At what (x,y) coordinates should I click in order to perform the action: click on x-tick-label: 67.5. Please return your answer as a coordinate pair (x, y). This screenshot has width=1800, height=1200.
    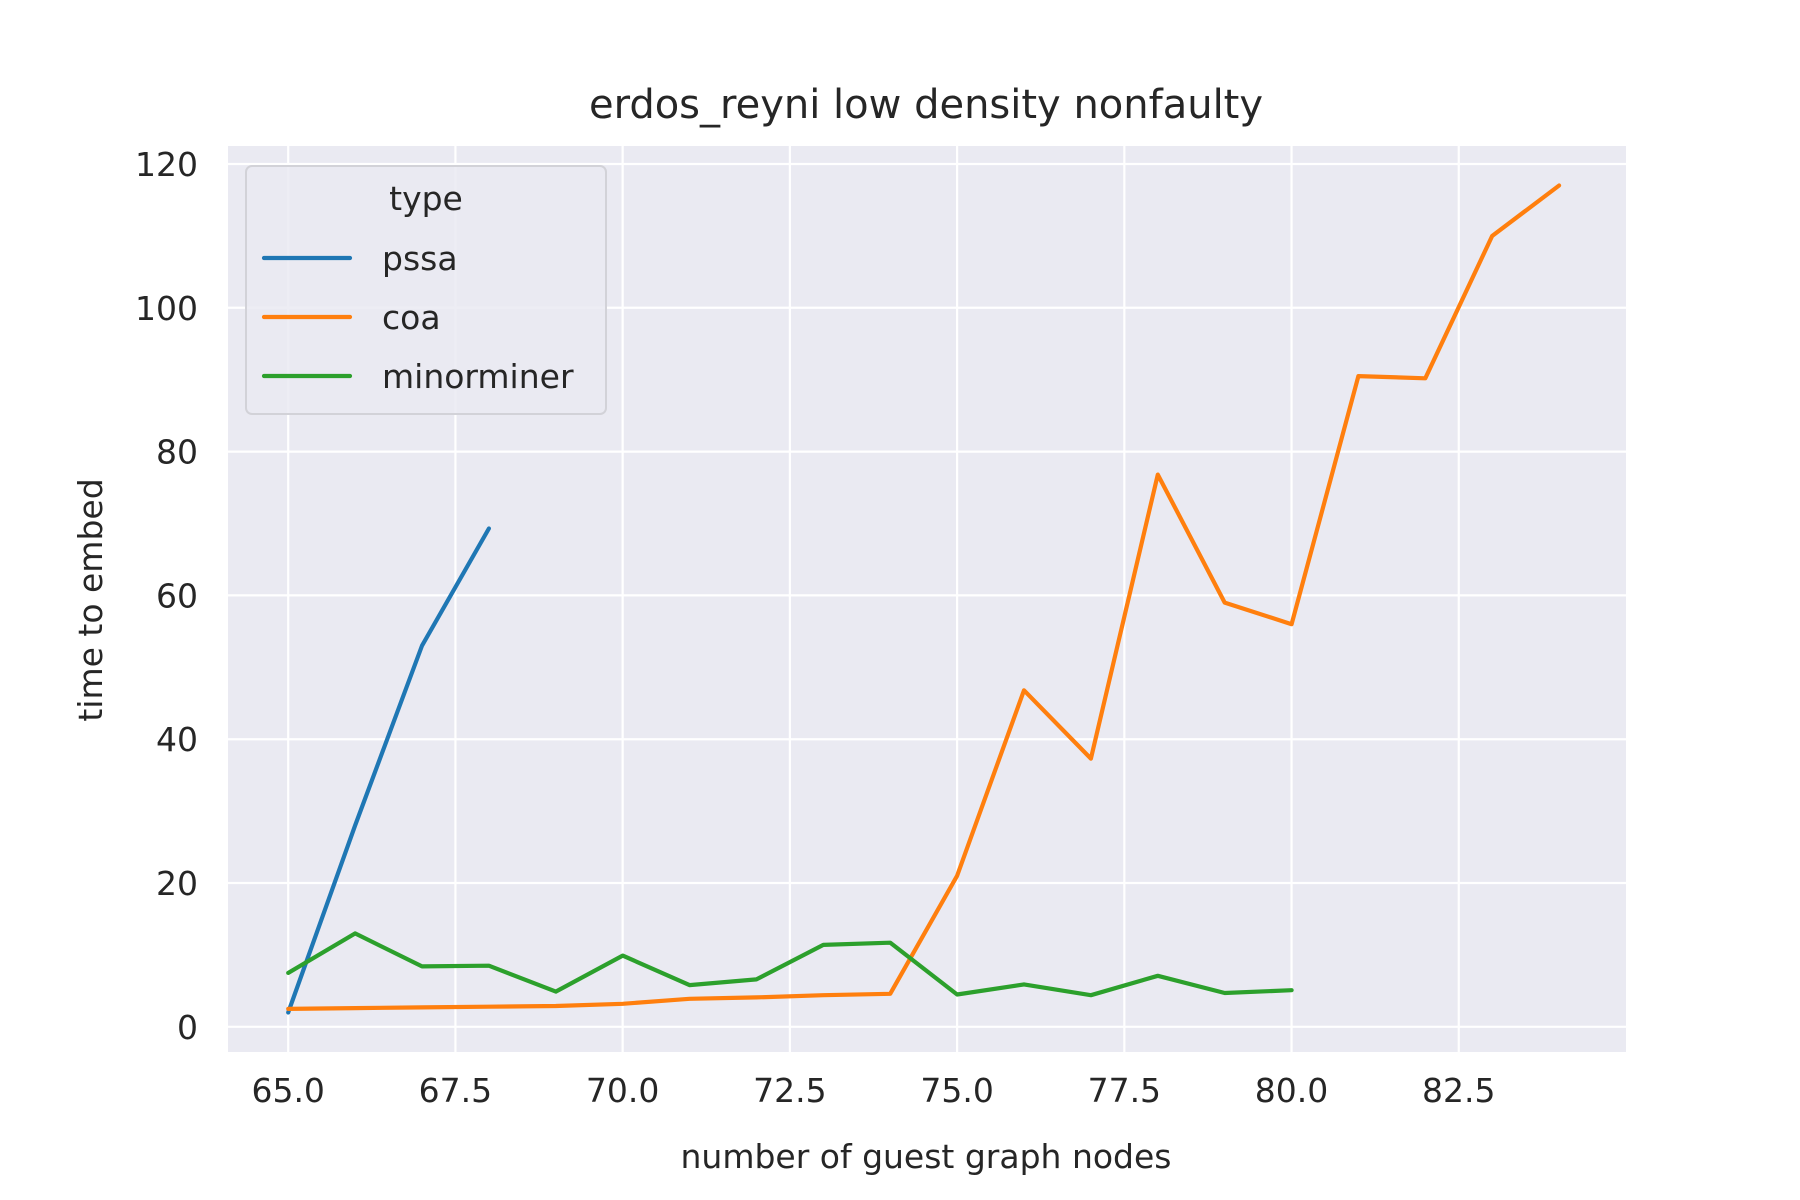
    Looking at the image, I should click on (455, 1090).